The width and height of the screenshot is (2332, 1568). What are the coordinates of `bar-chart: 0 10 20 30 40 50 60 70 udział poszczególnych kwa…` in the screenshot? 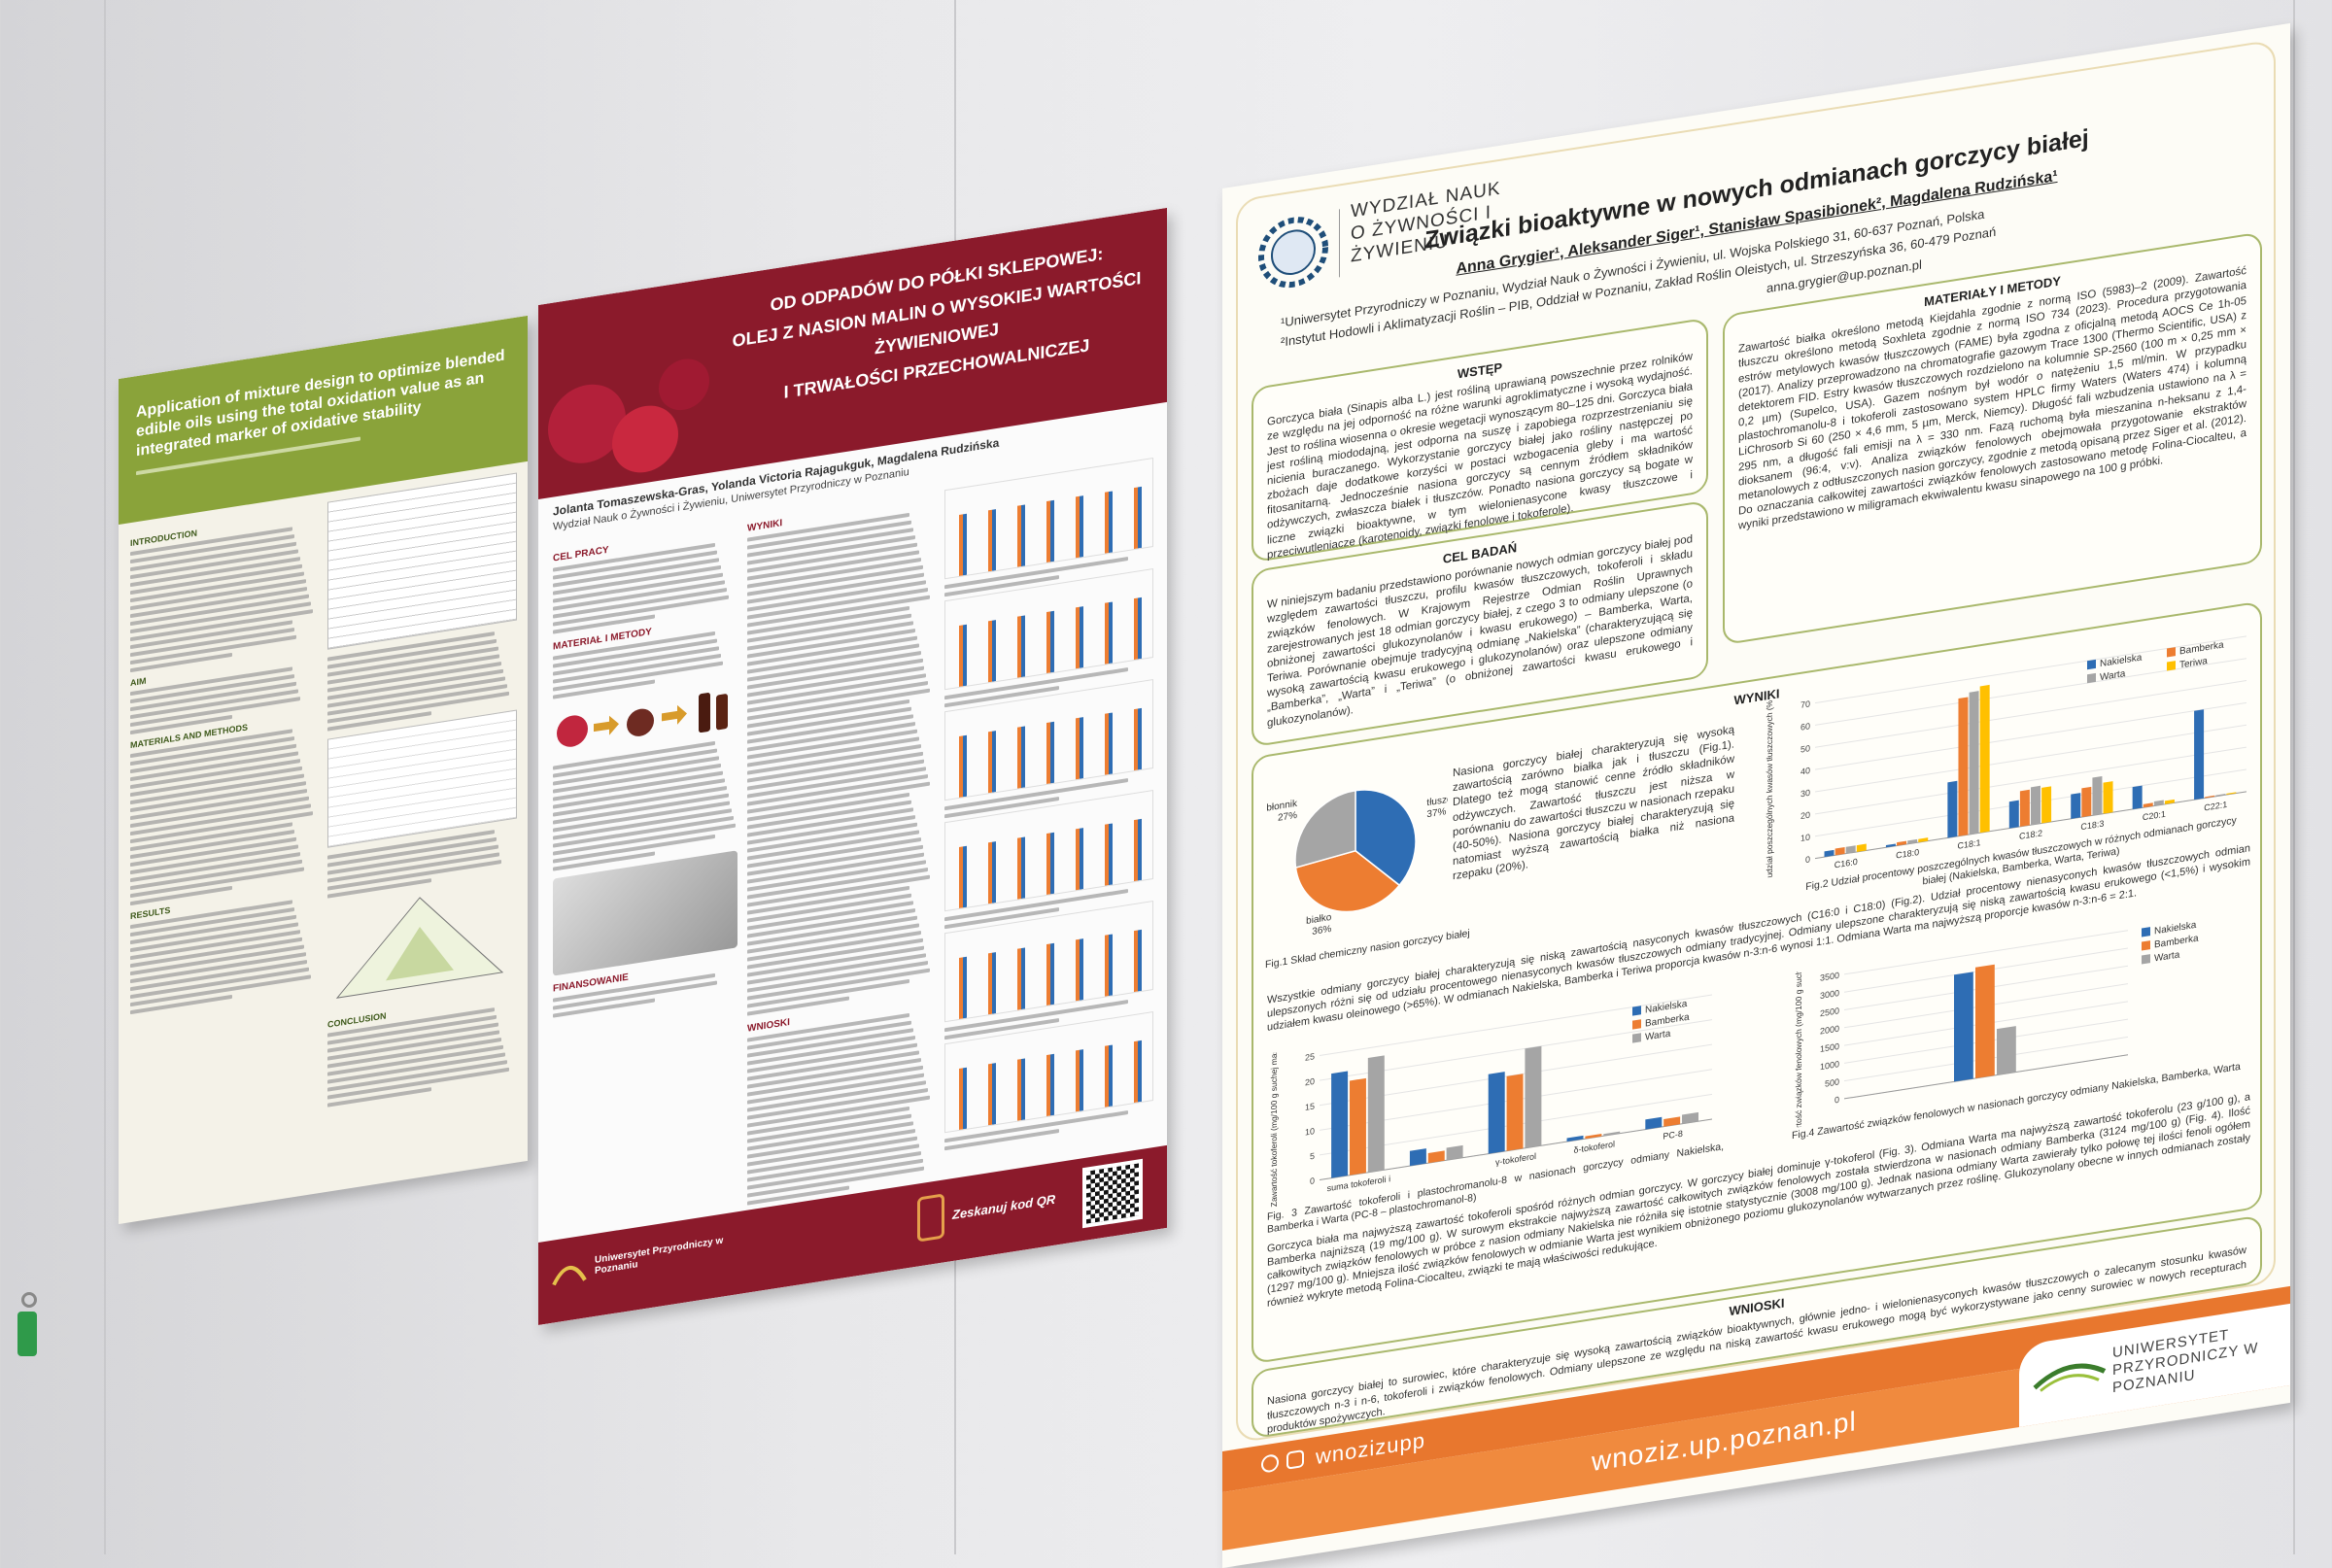 It's located at (2005, 756).